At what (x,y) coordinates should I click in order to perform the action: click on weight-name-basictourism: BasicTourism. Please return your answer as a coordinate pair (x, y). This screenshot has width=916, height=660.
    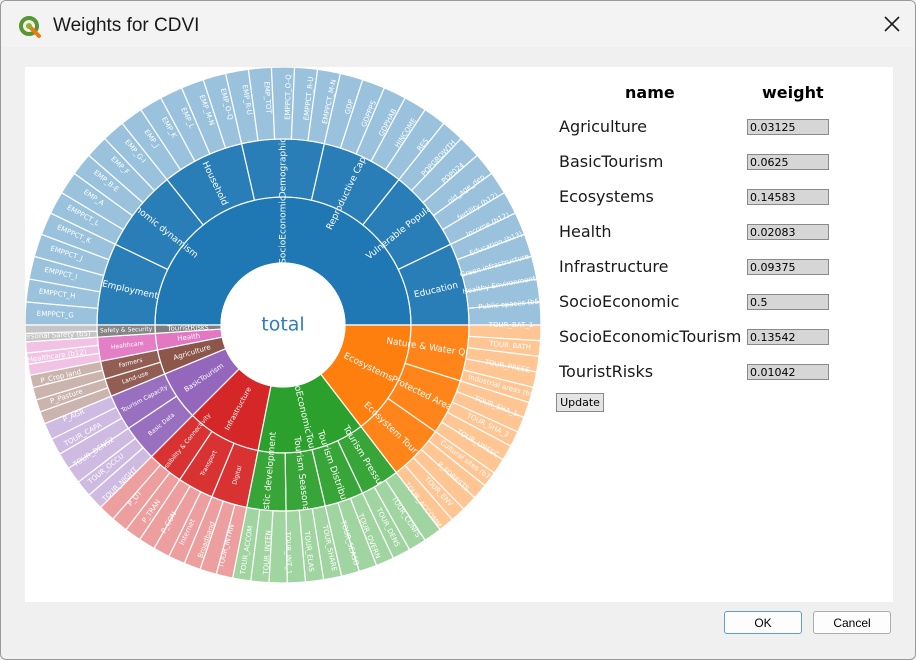
    Looking at the image, I should click on (611, 161).